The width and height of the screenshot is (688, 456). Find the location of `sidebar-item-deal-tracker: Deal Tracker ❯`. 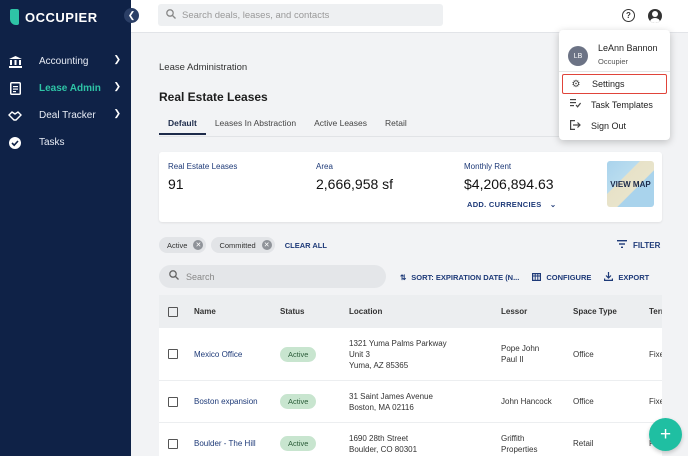

sidebar-item-deal-tracker: Deal Tracker ❯ is located at coordinates (65, 115).